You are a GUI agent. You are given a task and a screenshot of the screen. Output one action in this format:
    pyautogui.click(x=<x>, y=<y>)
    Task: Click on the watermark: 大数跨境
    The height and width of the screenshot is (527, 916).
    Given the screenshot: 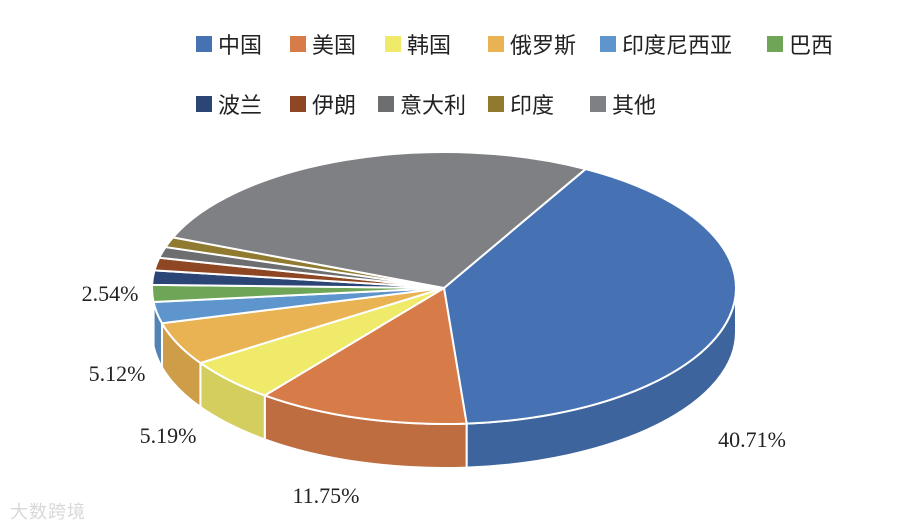 What is the action you would take?
    pyautogui.click(x=48, y=512)
    